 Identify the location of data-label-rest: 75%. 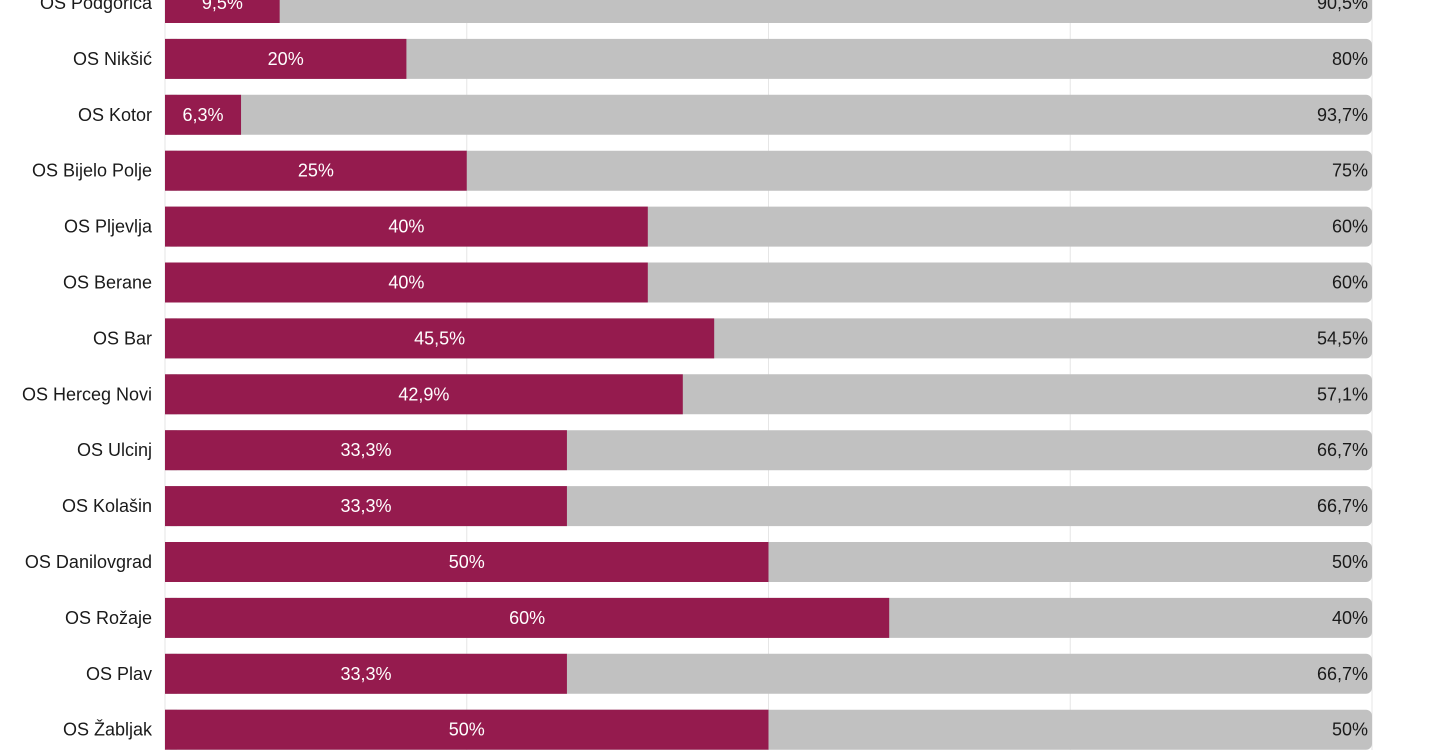
(1350, 171).